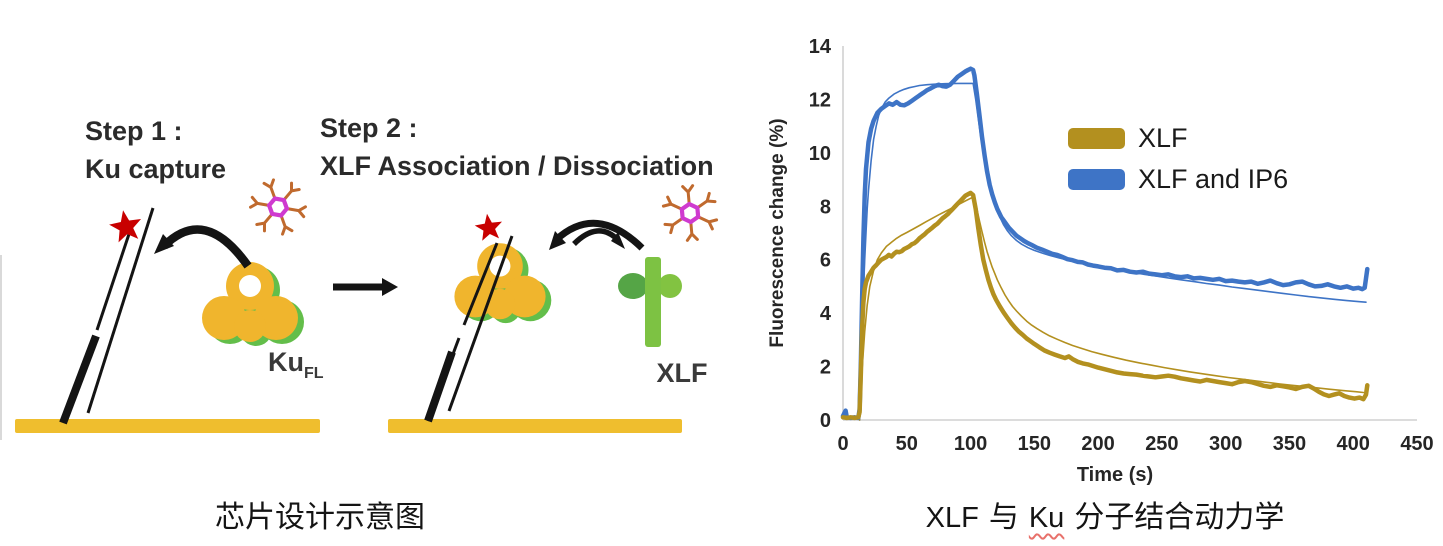 The height and width of the screenshot is (546, 1443). Describe the element at coordinates (469, 329) in the screenshot. I see `dna-probe-step2` at that location.